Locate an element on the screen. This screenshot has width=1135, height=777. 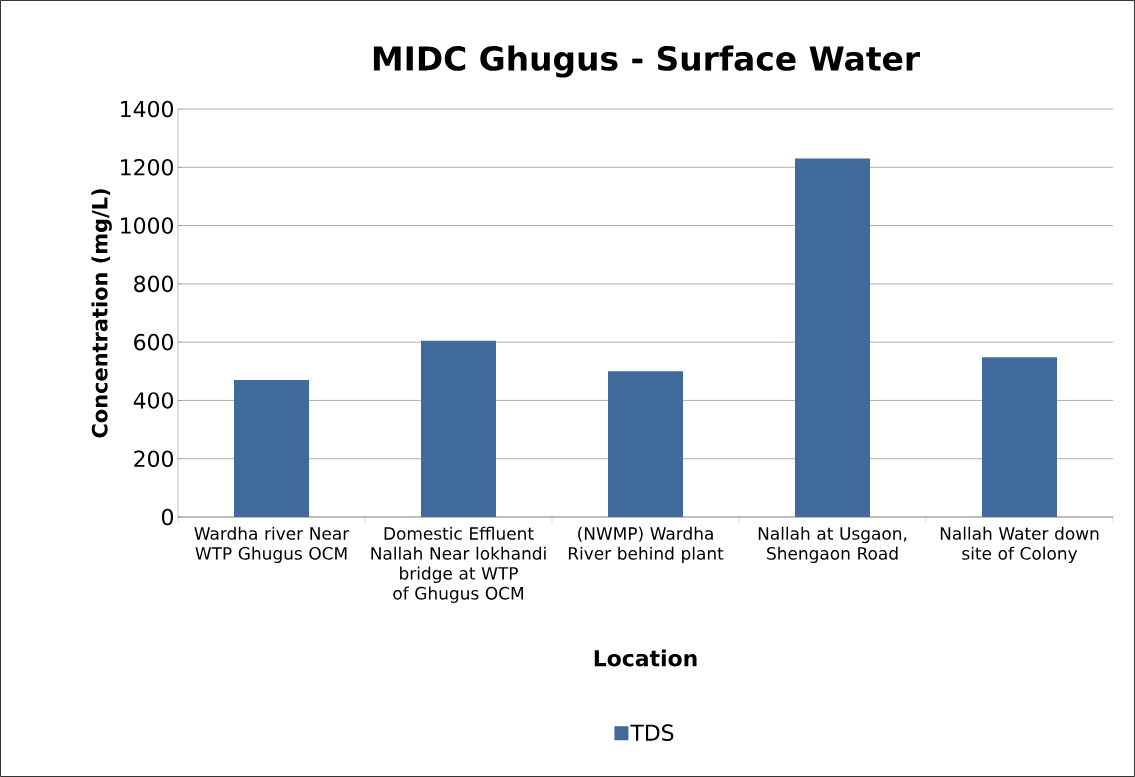
x-tick-label: Domestic Effluent Nallah Near lokhandi bridge at WTP of Ghugus OCM is located at coordinates (458, 564).